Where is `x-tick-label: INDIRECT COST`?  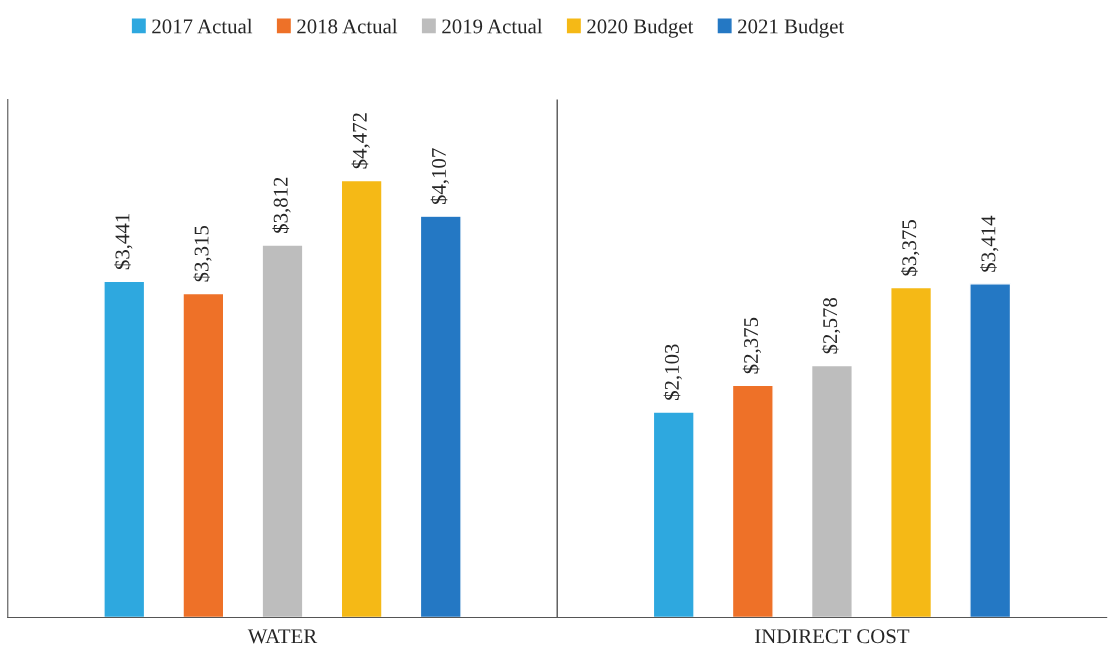
x-tick-label: INDIRECT COST is located at coordinates (832, 636).